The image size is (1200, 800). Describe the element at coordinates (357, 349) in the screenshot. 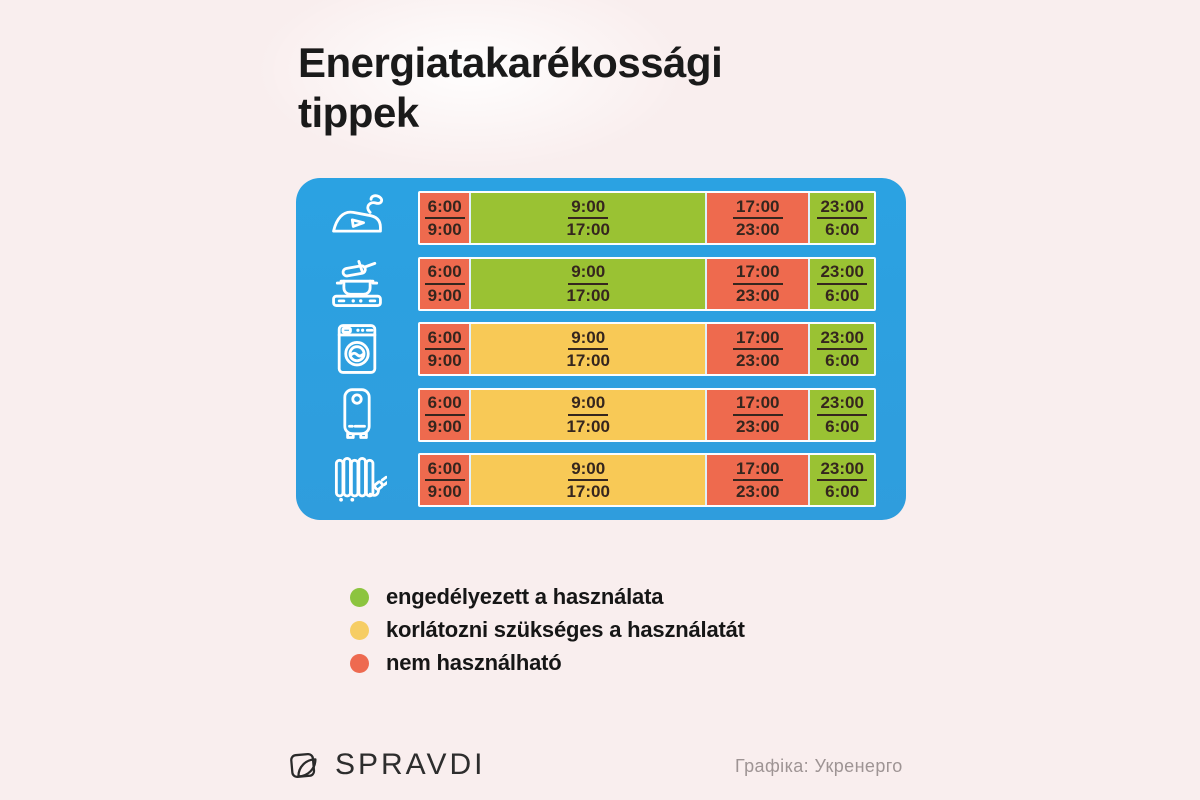

I see `washing-machine-icon` at that location.